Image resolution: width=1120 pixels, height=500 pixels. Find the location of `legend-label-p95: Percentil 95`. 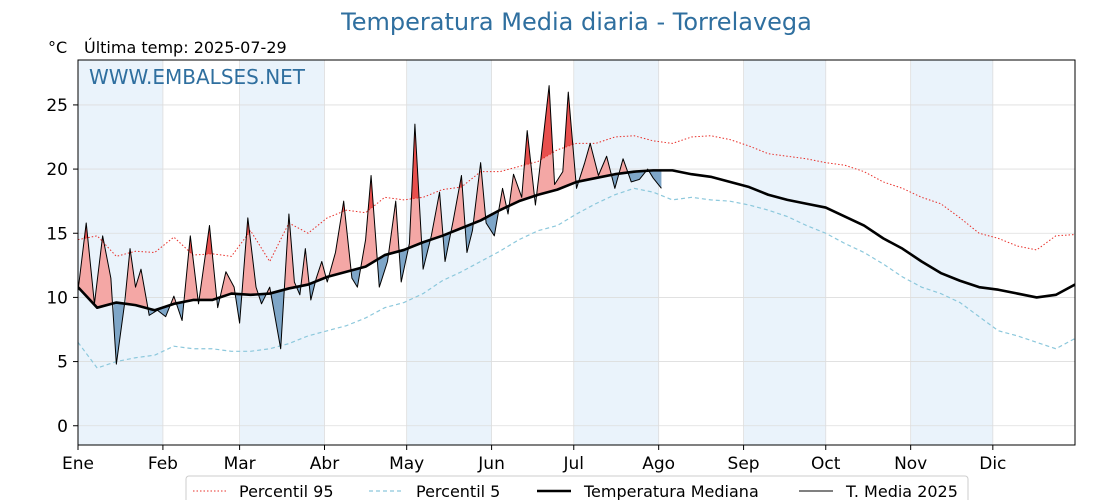

legend-label-p95: Percentil 95 is located at coordinates (286, 491).